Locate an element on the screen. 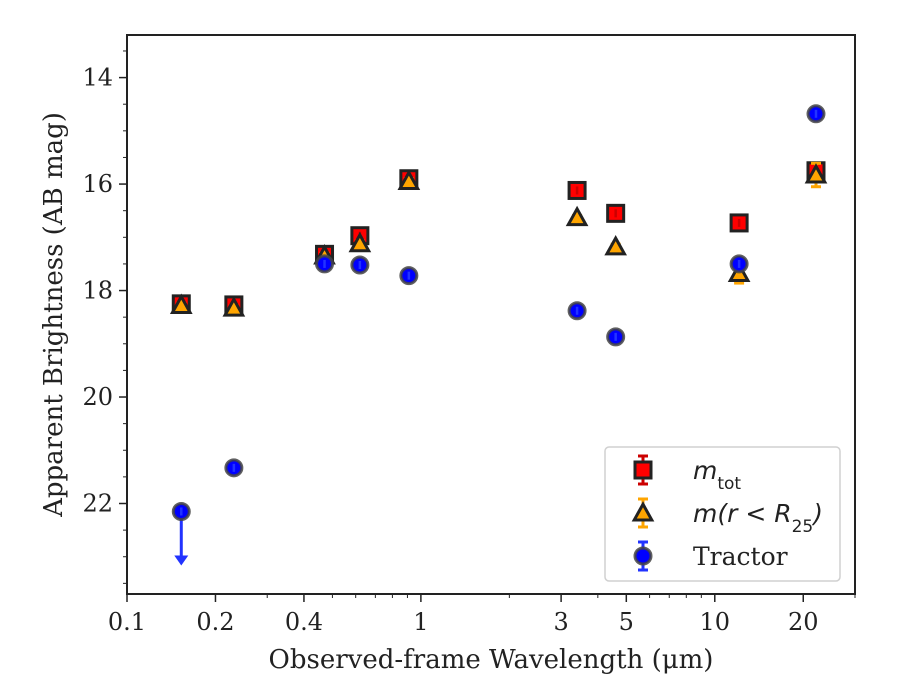  legend-entry: m(r < R25) is located at coordinates (727, 517).